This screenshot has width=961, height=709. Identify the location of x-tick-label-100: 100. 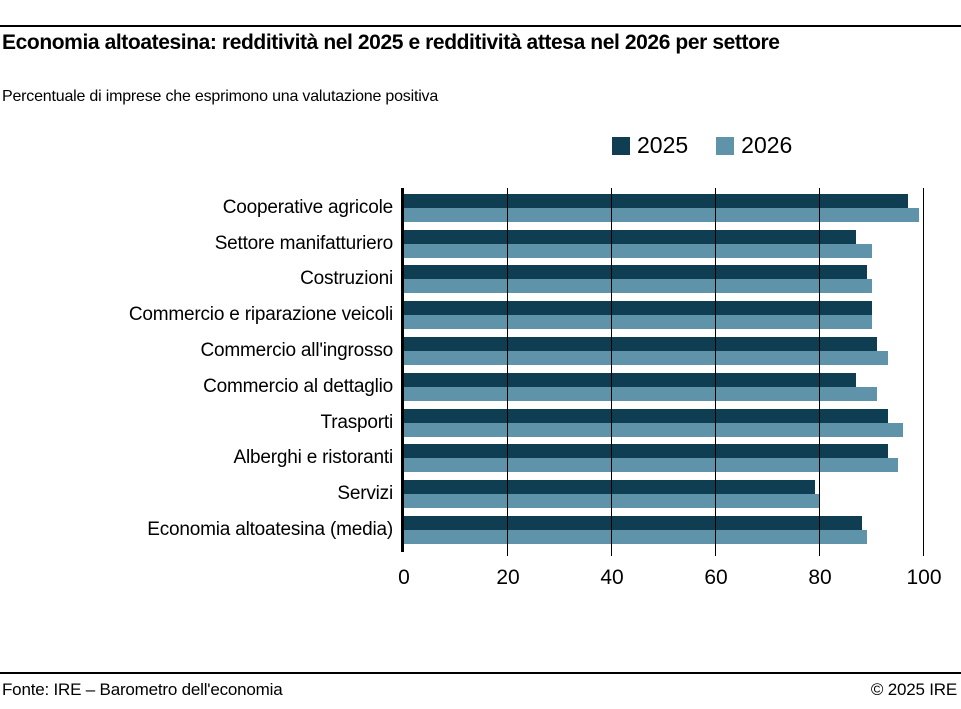
(924, 577).